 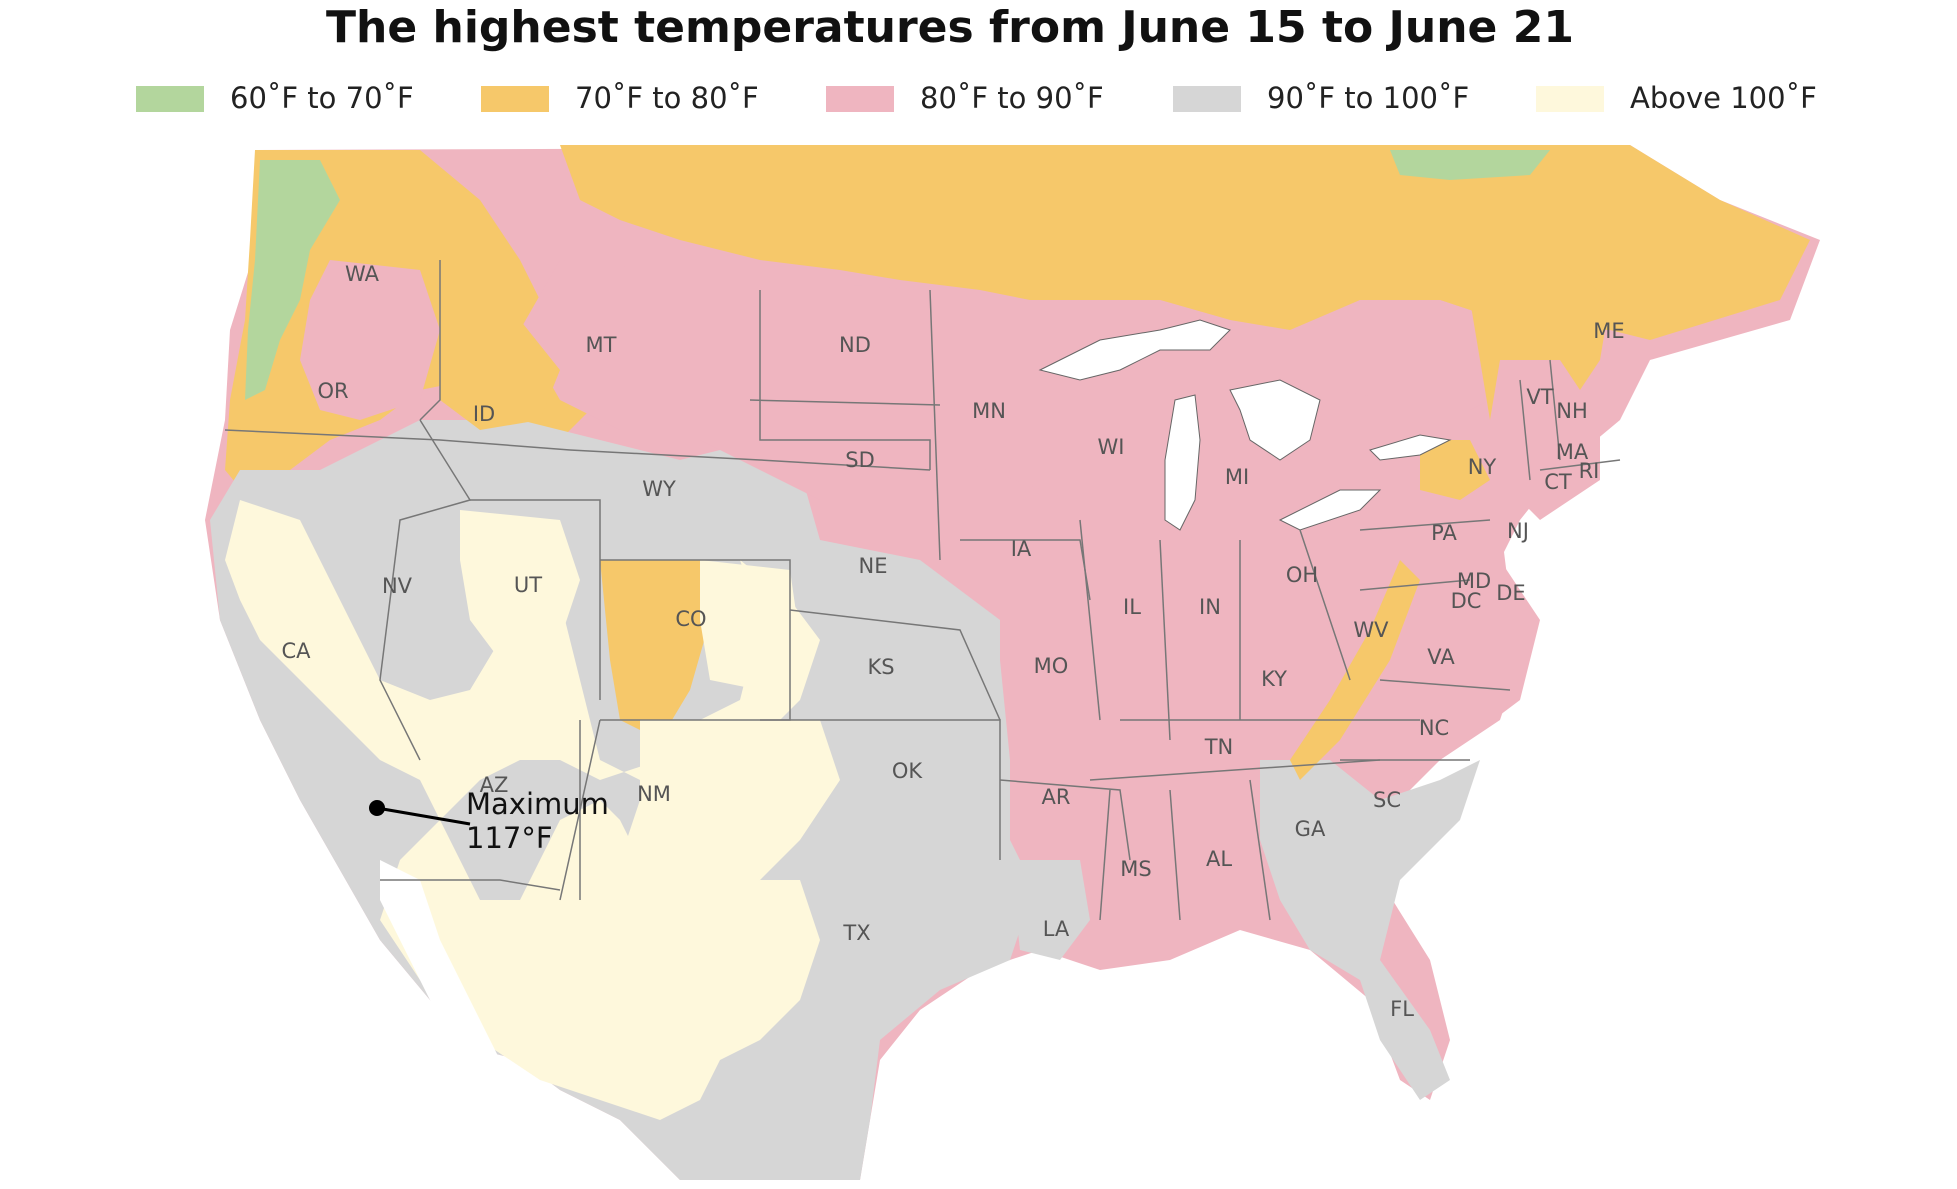 I want to click on legend-label-above-100: Above 100˚F, so click(x=1723, y=98).